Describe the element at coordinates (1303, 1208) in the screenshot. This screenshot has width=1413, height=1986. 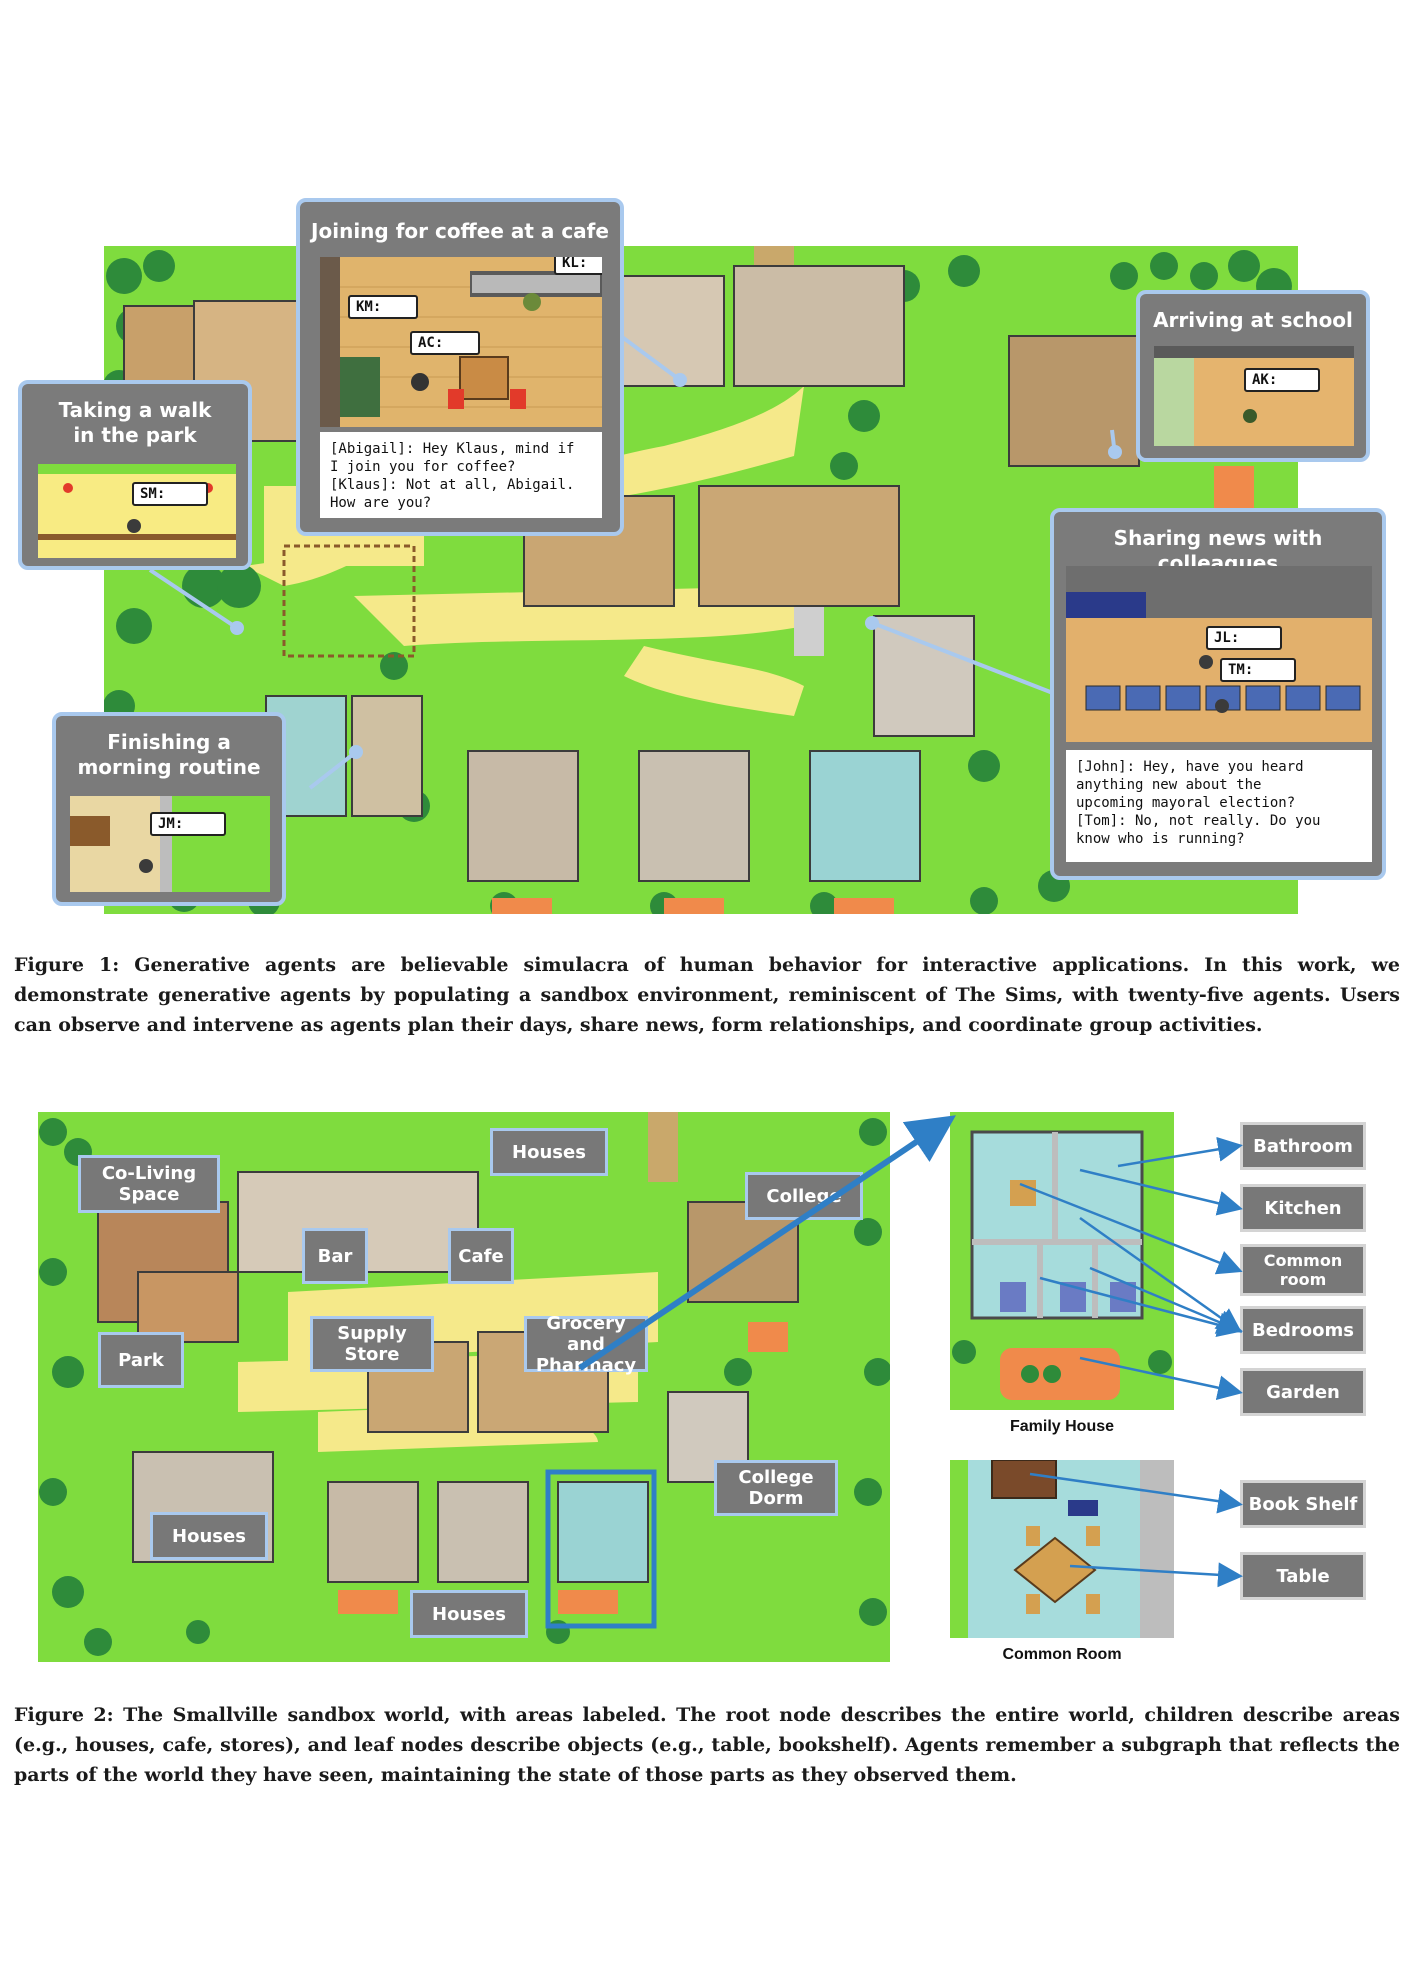
I see `label-kitchen: Kitchen` at that location.